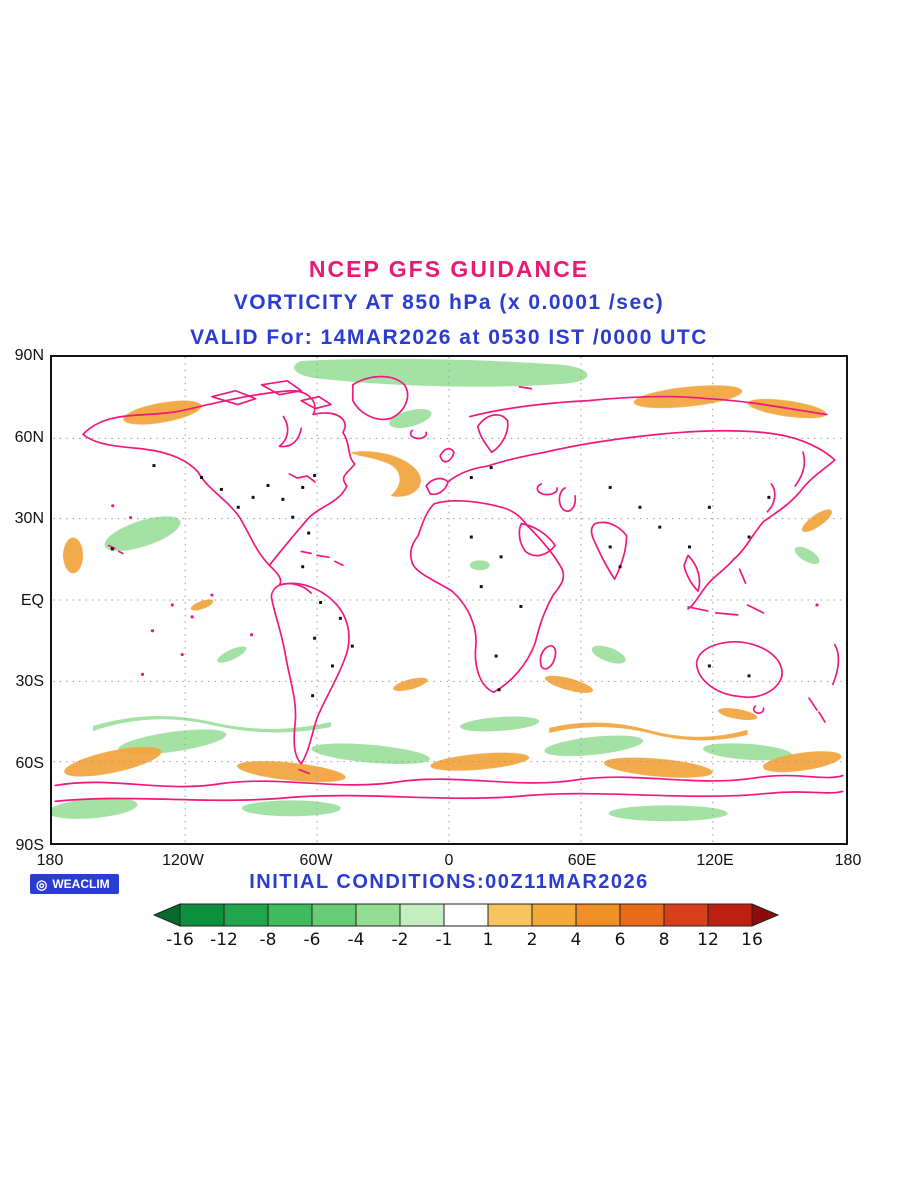 The image size is (900, 1200). Describe the element at coordinates (356, 940) in the screenshot. I see `colorbar-tick: -4` at that location.